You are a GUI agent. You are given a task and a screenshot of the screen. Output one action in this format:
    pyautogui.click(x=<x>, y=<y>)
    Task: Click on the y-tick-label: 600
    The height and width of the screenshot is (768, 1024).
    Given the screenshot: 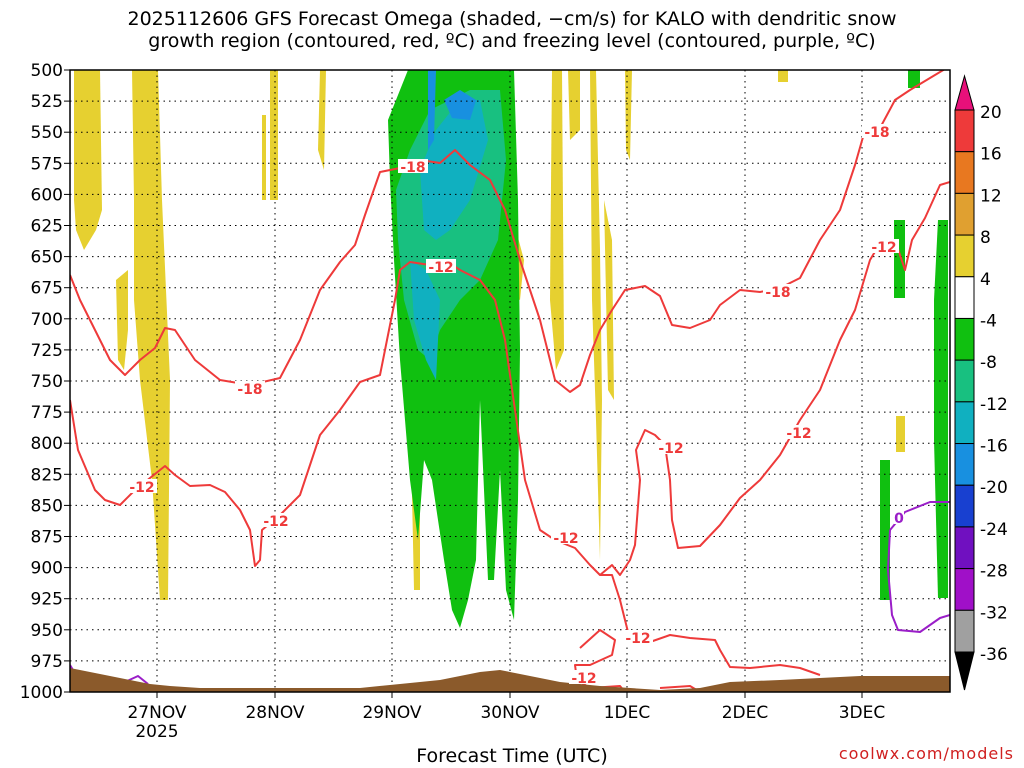 What is the action you would take?
    pyautogui.click(x=47, y=195)
    